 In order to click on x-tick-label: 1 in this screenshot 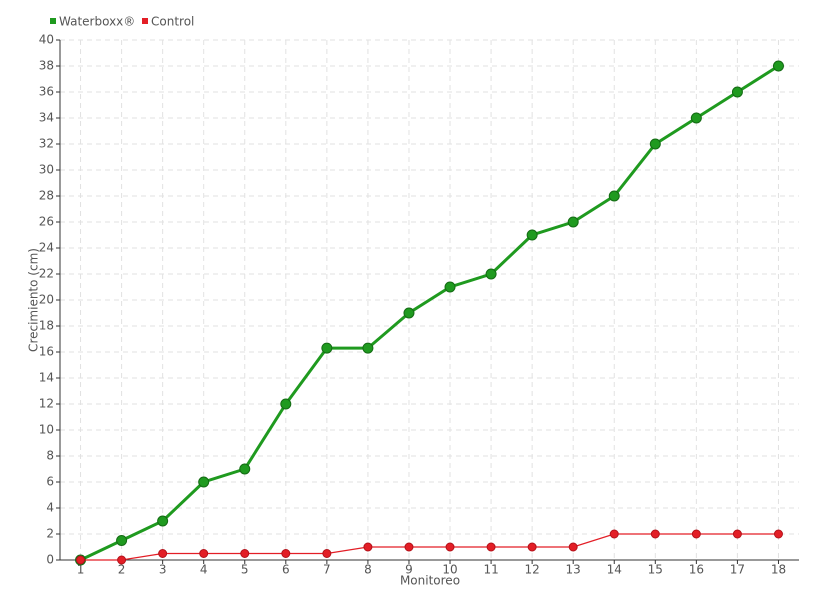, I will do `click(81, 570)`.